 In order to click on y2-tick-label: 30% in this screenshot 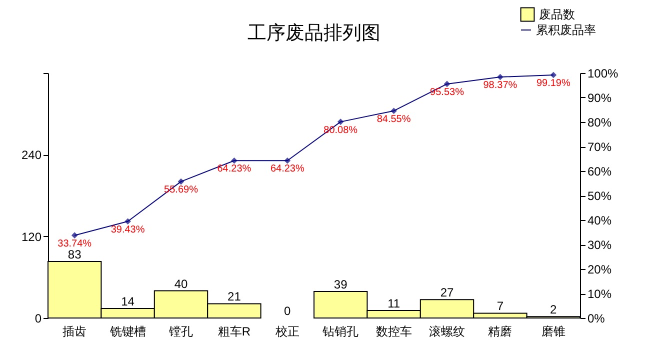, I will do `click(600, 245)`.